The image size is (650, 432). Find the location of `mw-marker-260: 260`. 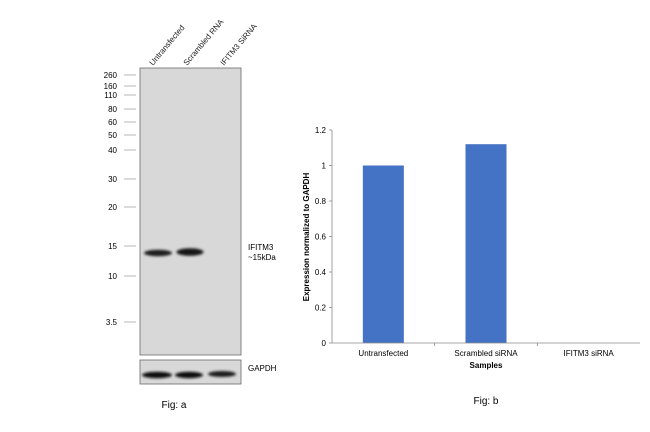

mw-marker-260: 260 is located at coordinates (111, 75).